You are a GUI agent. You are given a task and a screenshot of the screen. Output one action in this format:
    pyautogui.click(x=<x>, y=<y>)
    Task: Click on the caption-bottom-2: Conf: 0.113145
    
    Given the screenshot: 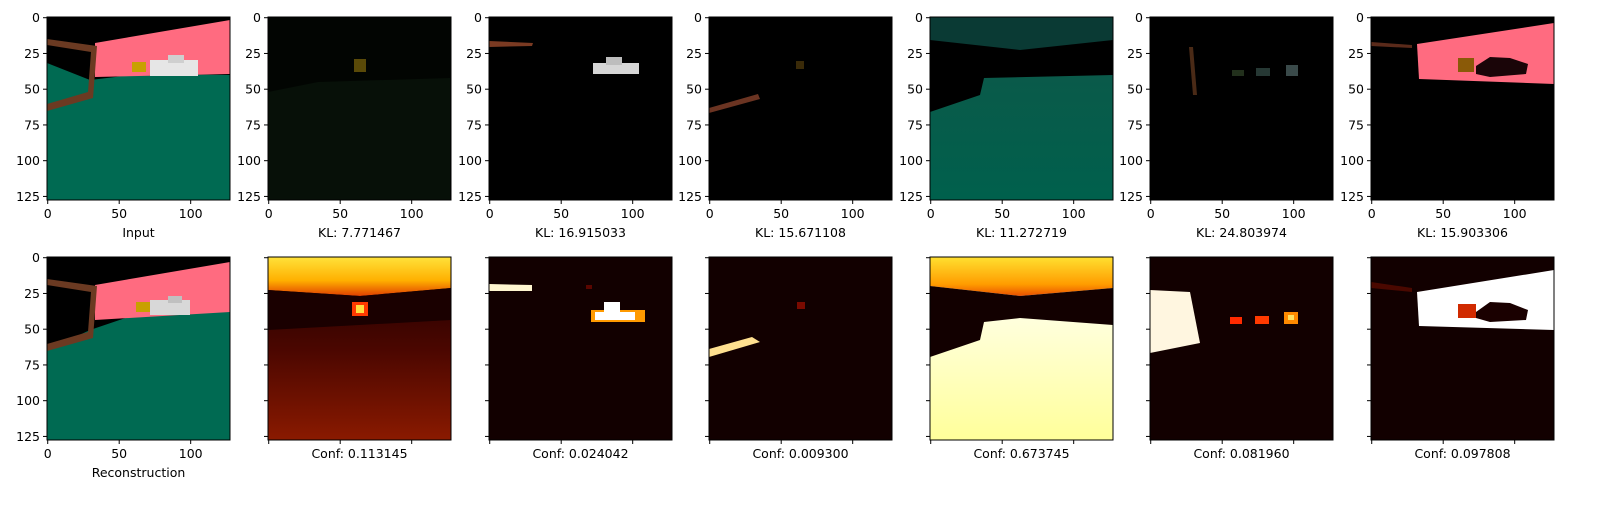 What is the action you would take?
    pyautogui.click(x=359, y=453)
    